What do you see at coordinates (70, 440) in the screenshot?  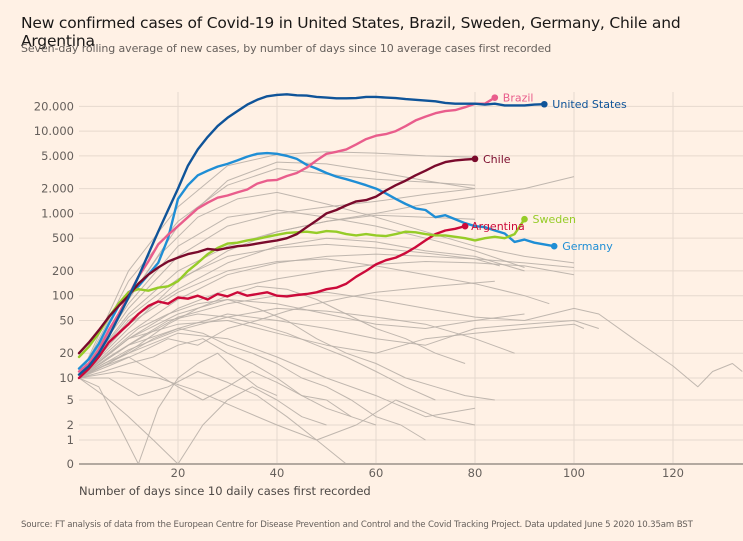 I see `y-tick-label: 1` at bounding box center [70, 440].